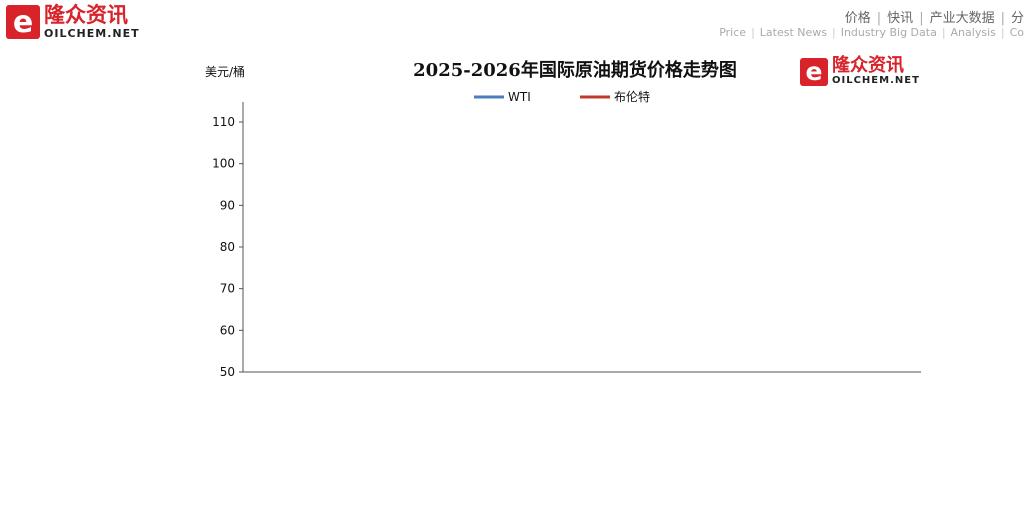 This screenshot has width=1024, height=507. Describe the element at coordinates (733, 32) in the screenshot. I see `nav-link-price-en: Price` at that location.